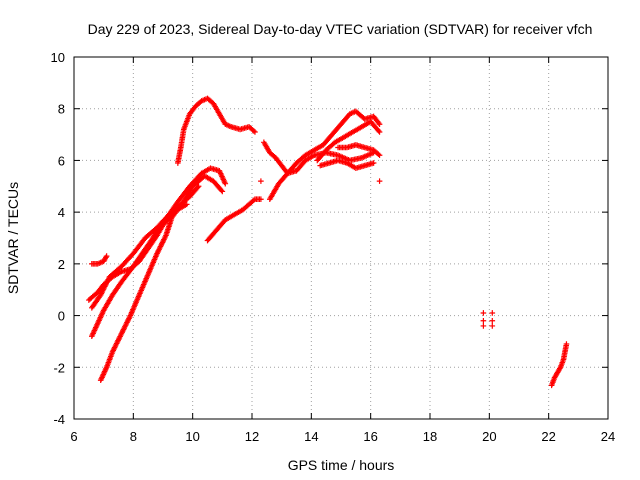 The image size is (640, 480). Describe the element at coordinates (59, 419) in the screenshot. I see `y-tick-label: -4` at that location.